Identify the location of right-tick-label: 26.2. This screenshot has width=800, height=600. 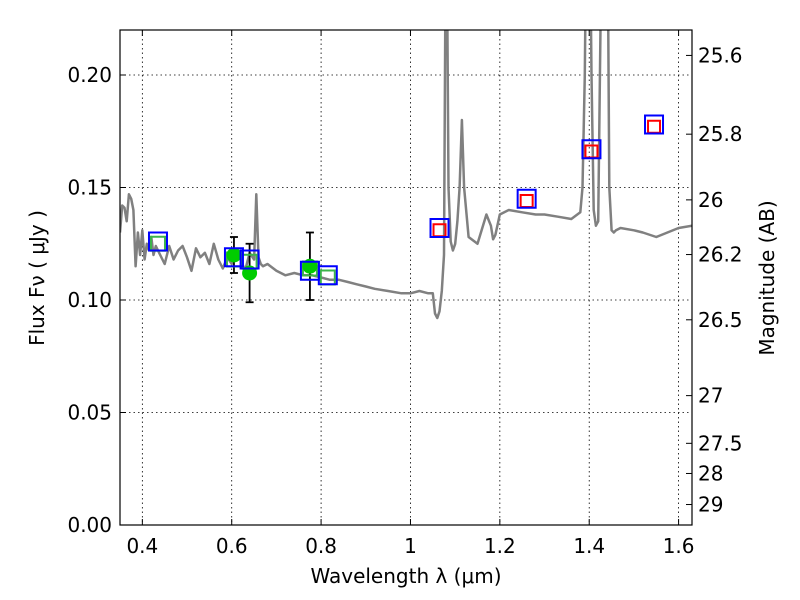
(720, 255).